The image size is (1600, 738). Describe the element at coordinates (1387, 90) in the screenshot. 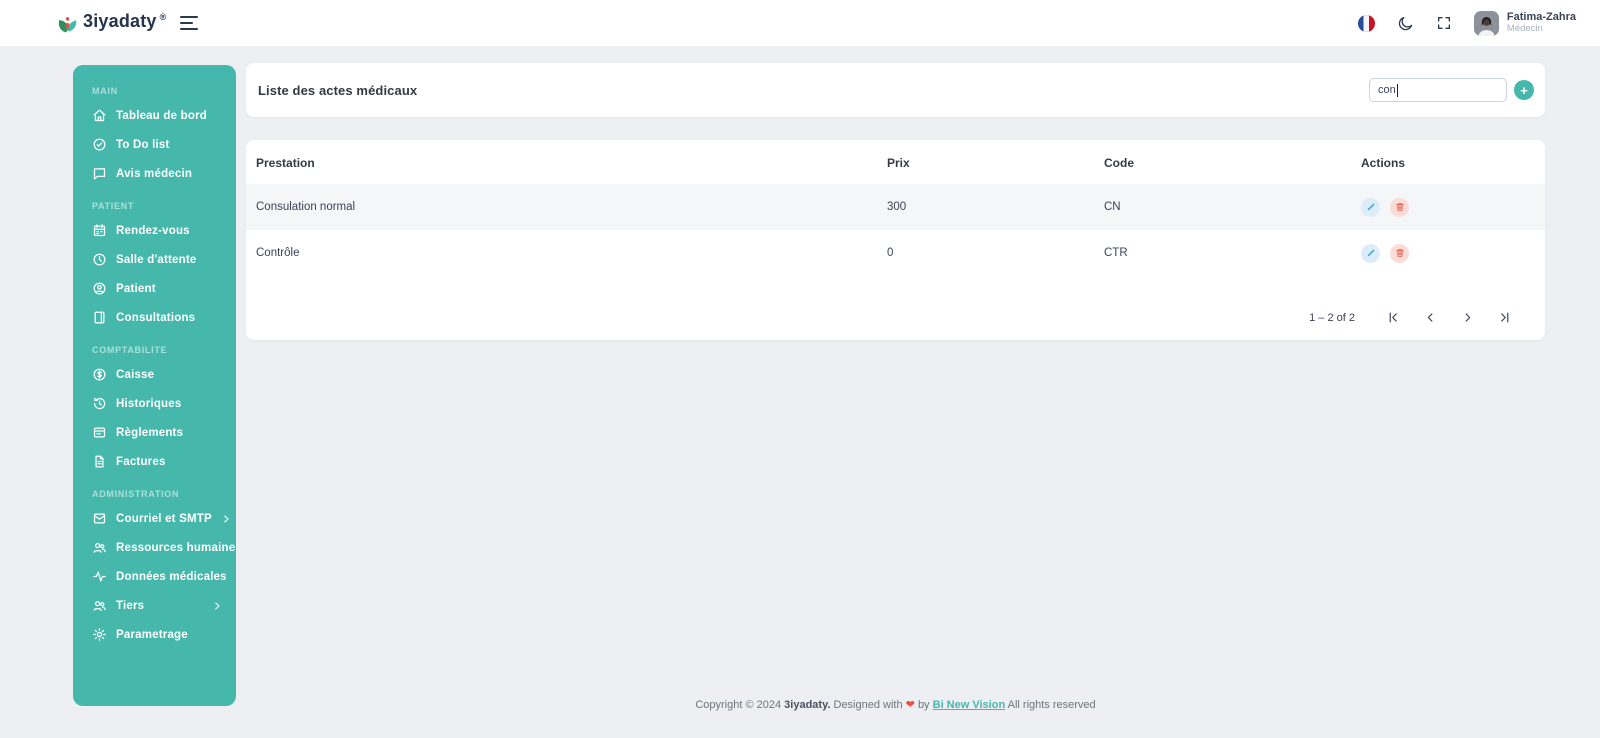

I see `search-input-value: con` at that location.